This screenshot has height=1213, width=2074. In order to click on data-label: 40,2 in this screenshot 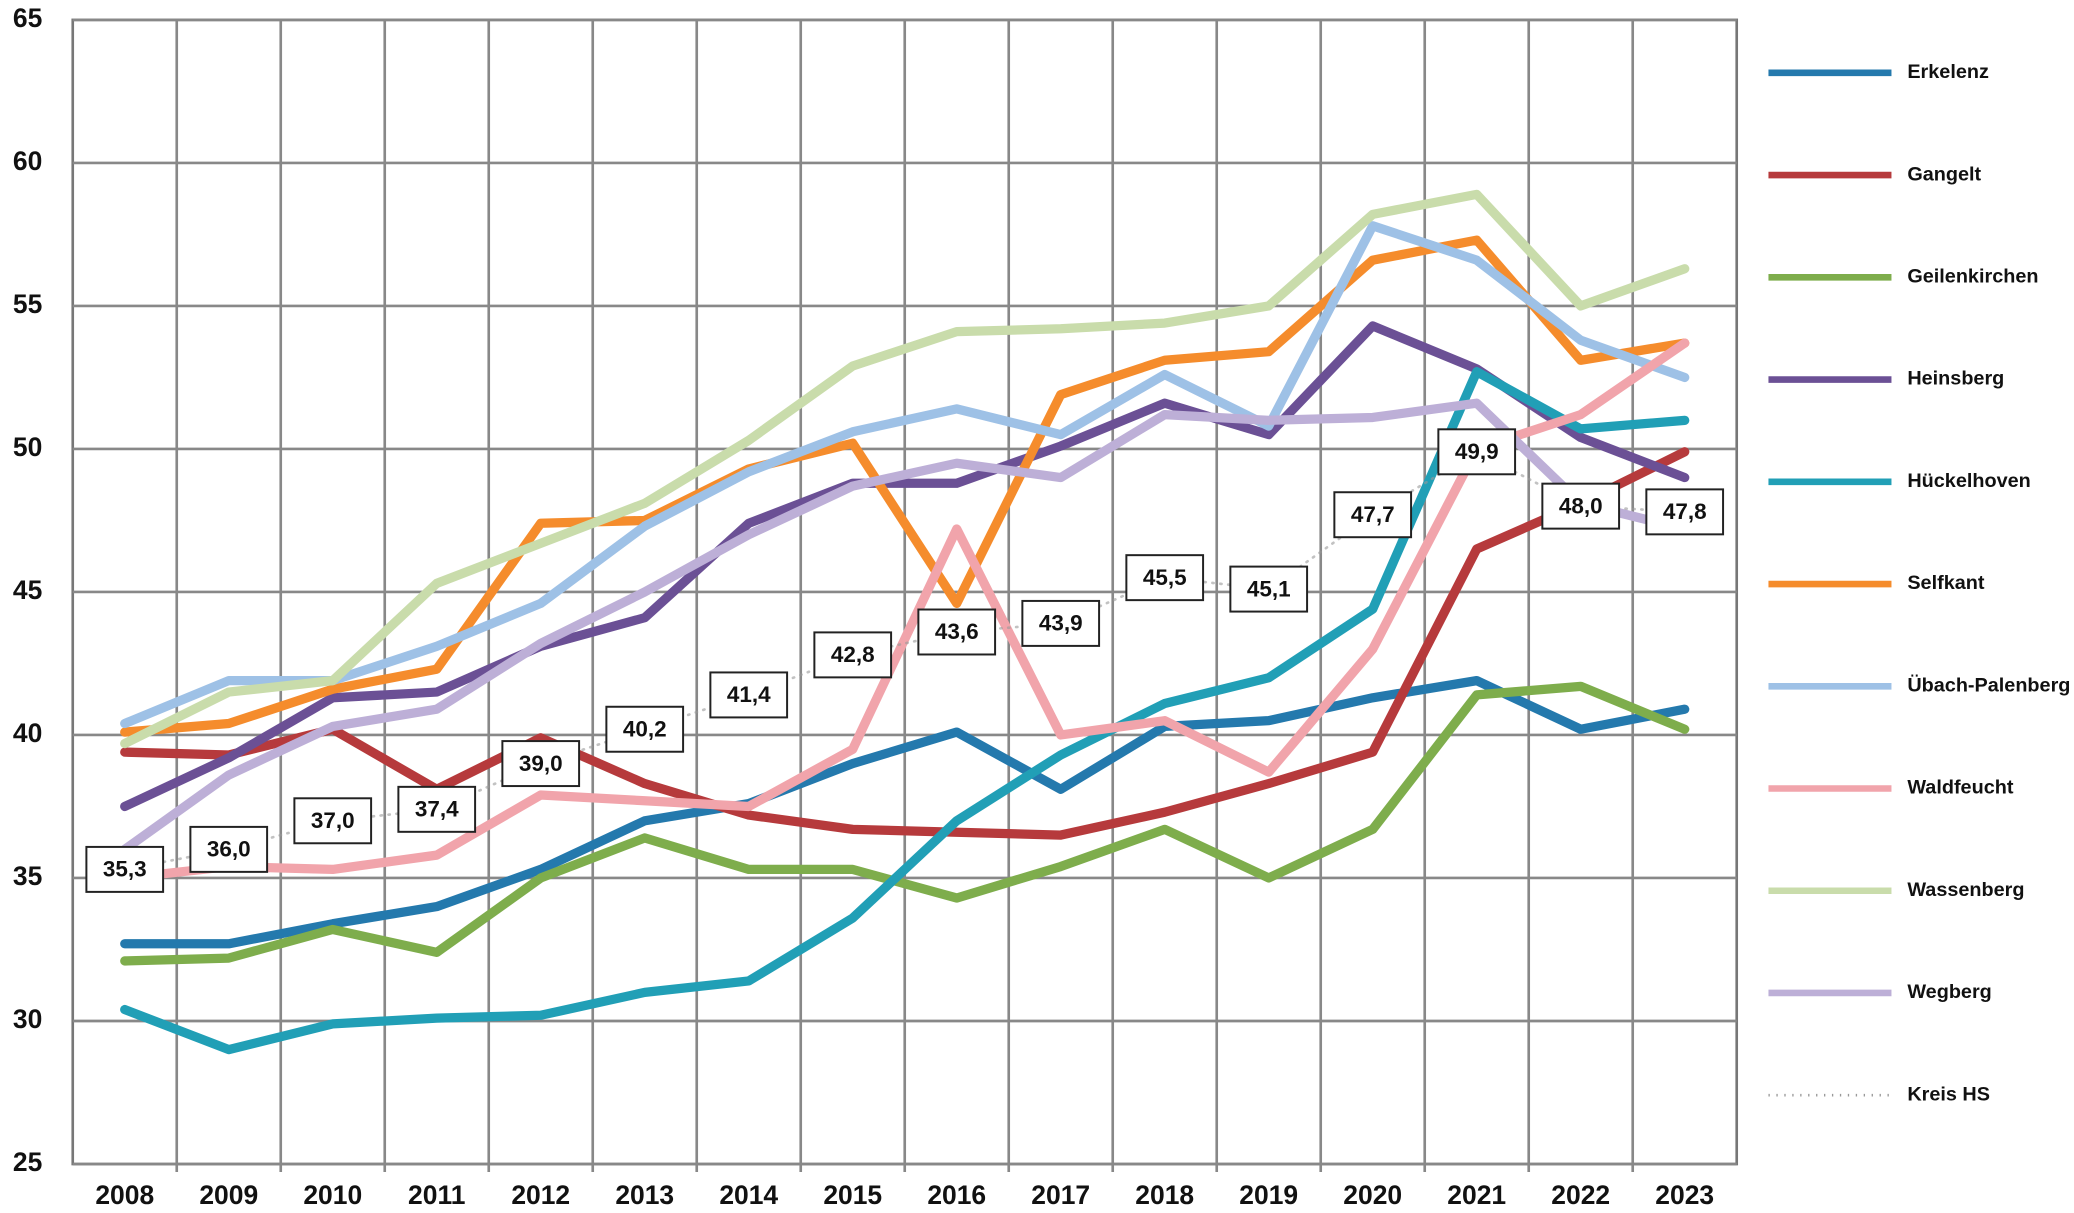, I will do `click(645, 729)`.